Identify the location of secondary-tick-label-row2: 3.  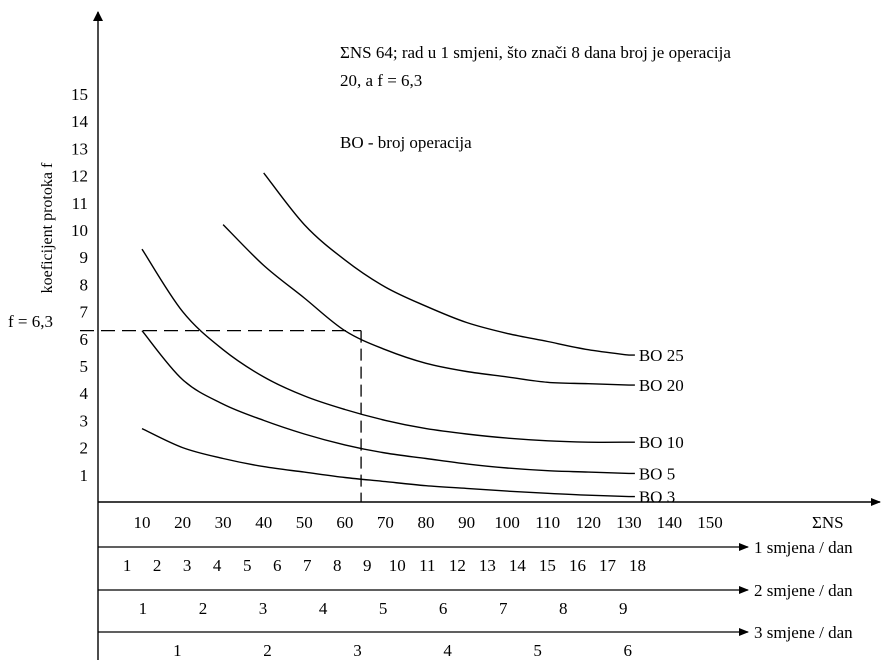
(263, 608).